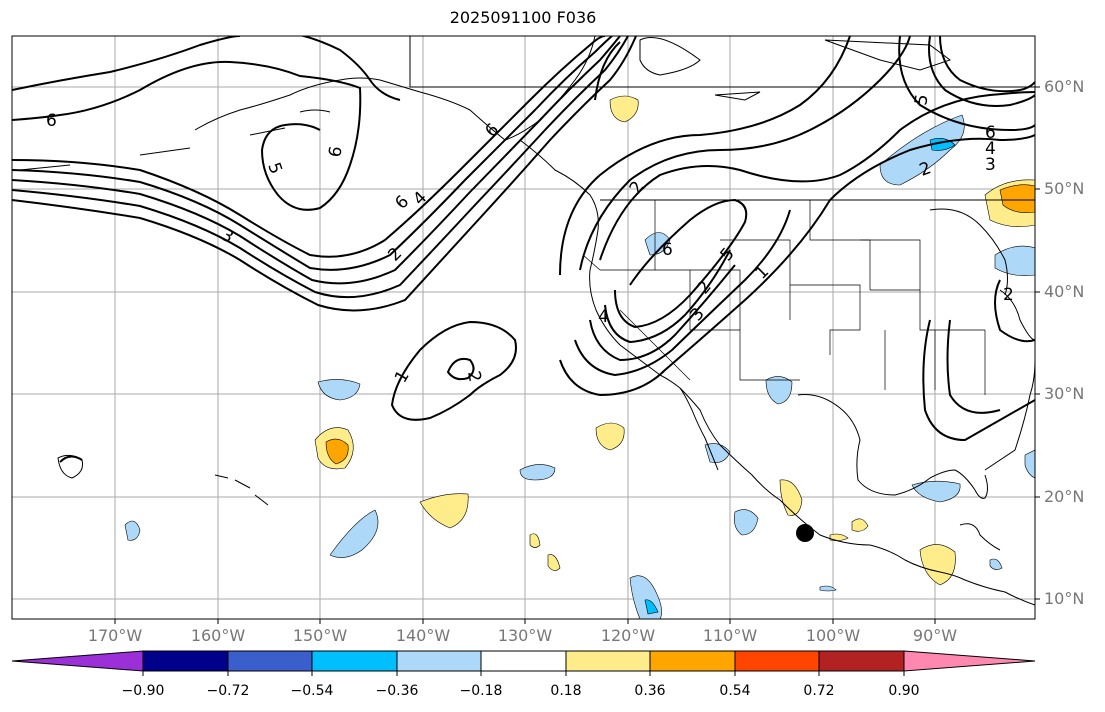  Describe the element at coordinates (833, 635) in the screenshot. I see `lon-label: 100°W` at that location.